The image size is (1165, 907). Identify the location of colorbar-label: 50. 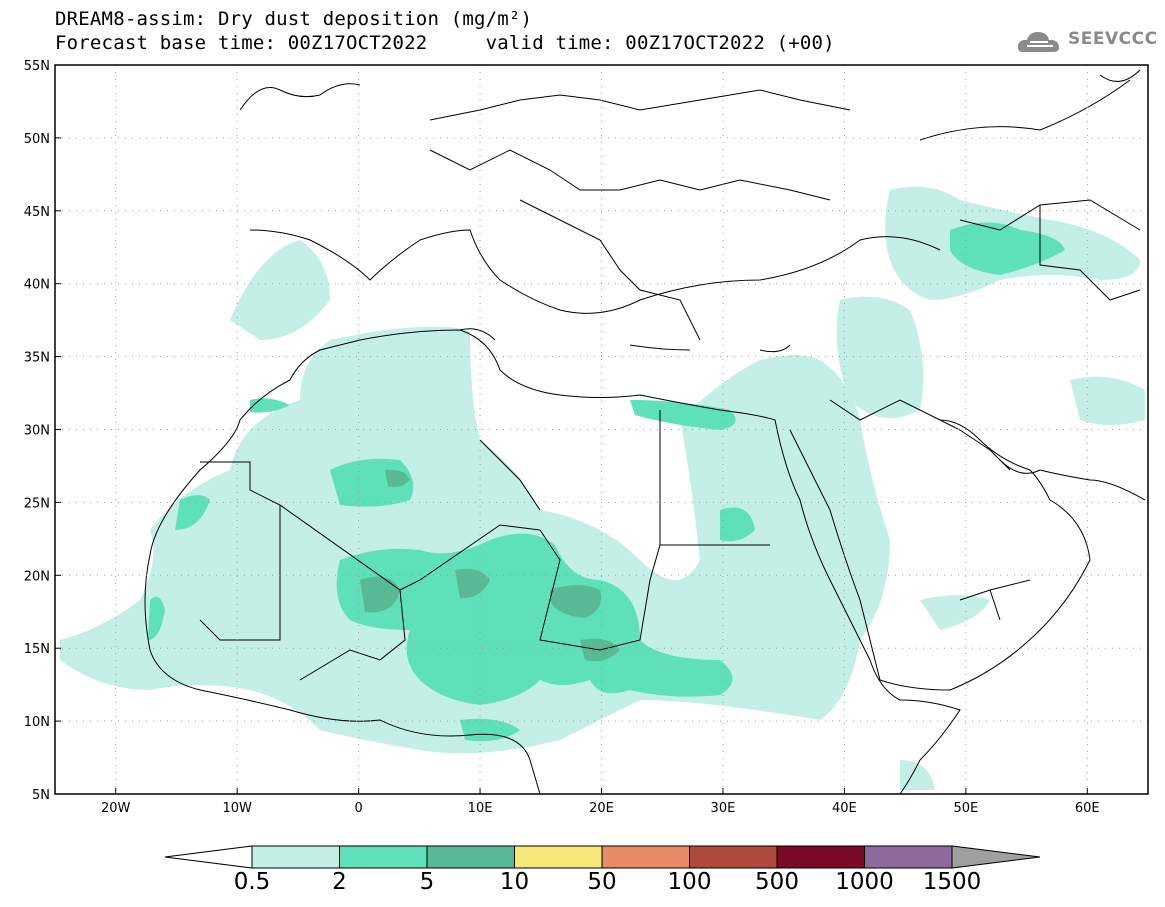
(602, 882).